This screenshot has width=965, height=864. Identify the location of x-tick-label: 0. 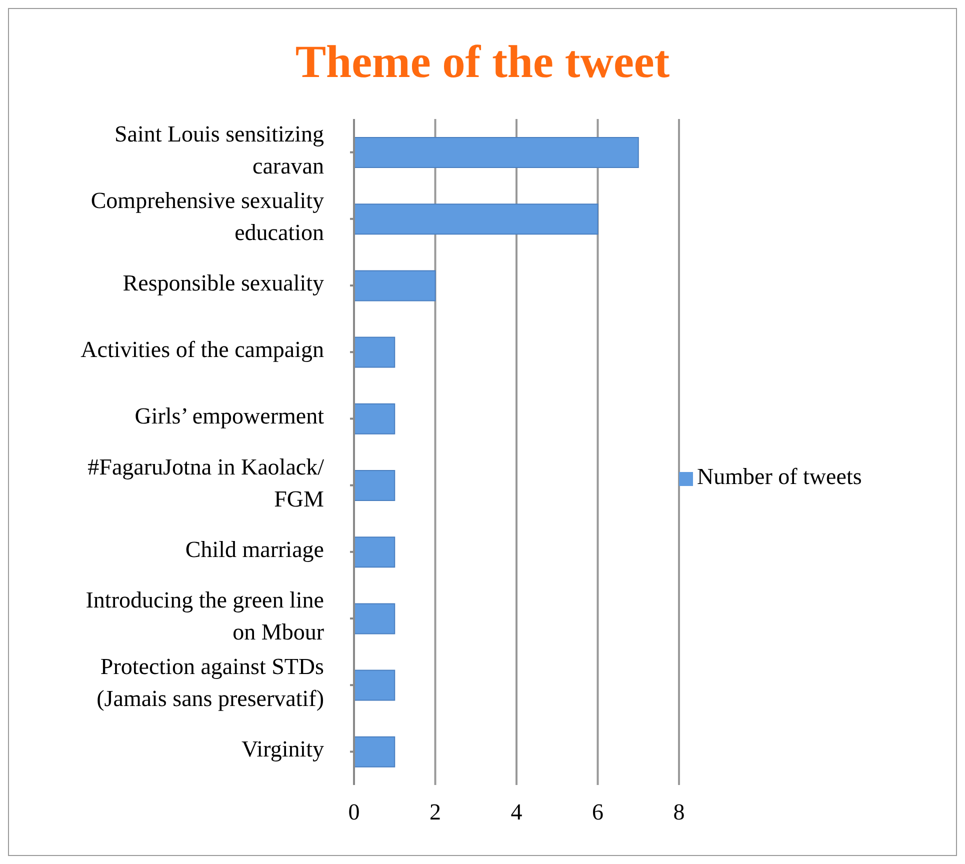
(354, 811).